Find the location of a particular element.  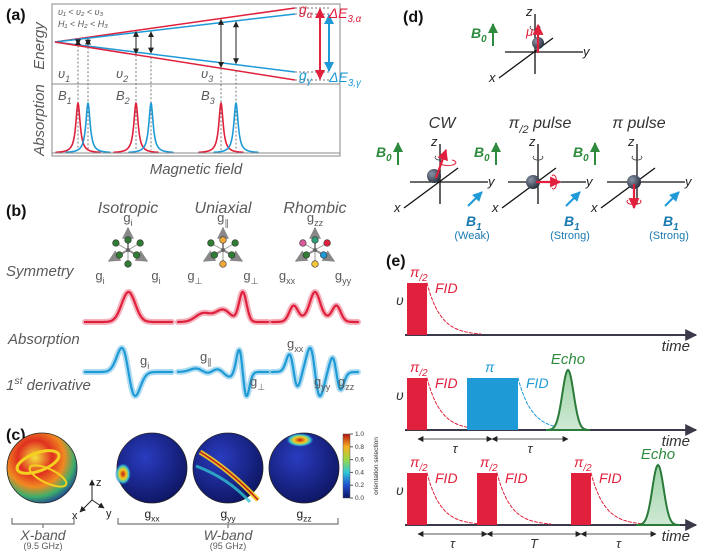

g-label: gyy is located at coordinates (322, 383).